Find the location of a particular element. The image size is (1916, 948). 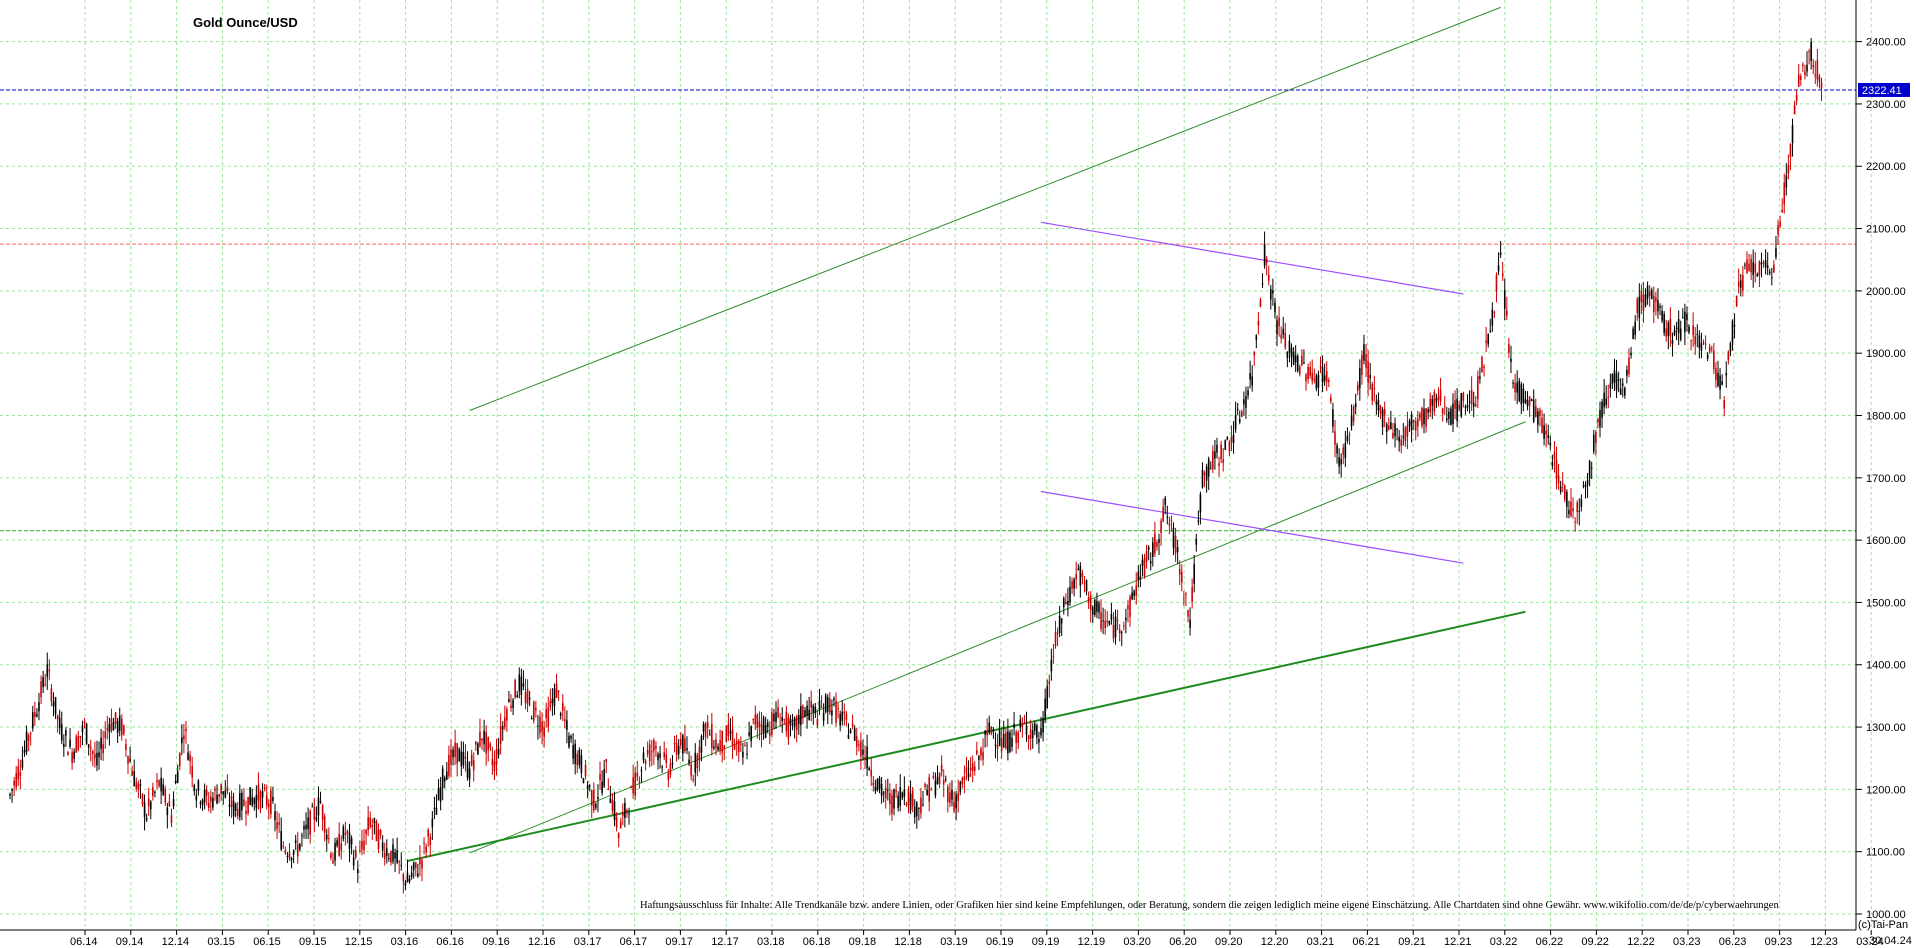

x-tick-label: 03.18 is located at coordinates (771, 942).